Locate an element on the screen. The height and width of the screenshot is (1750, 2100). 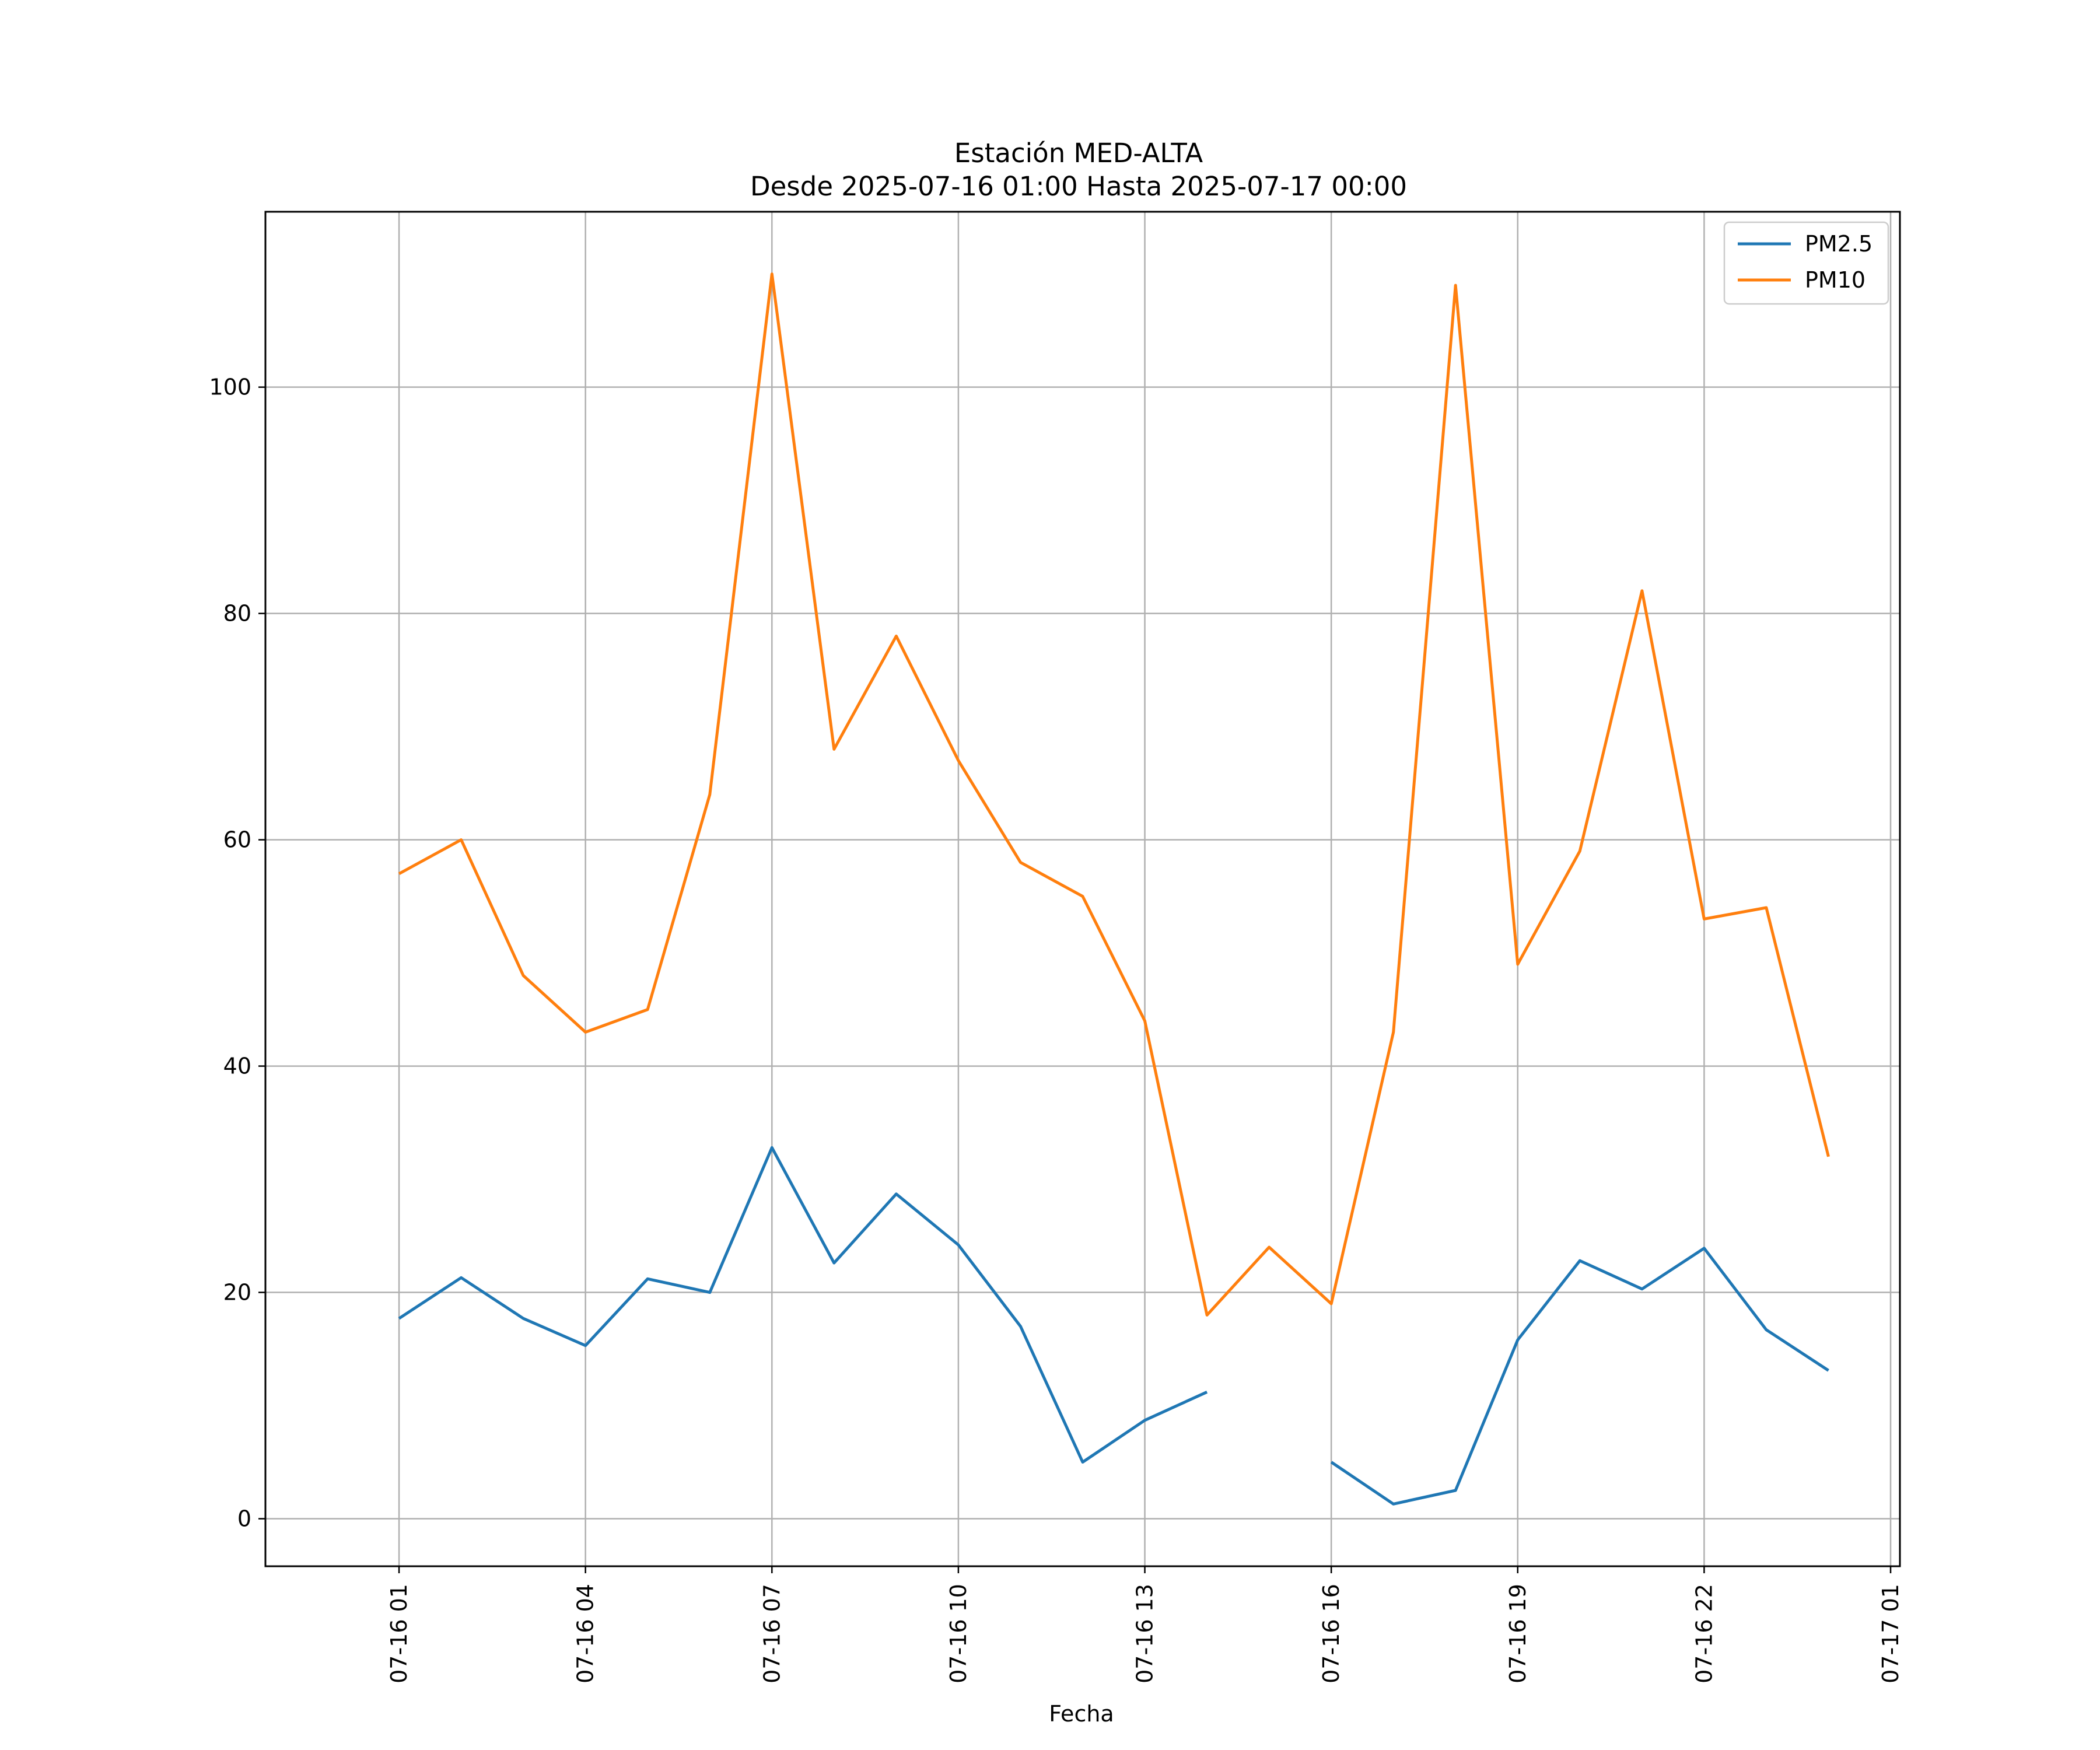
x-tick-label: 07-16 19 is located at coordinates (1518, 1634).